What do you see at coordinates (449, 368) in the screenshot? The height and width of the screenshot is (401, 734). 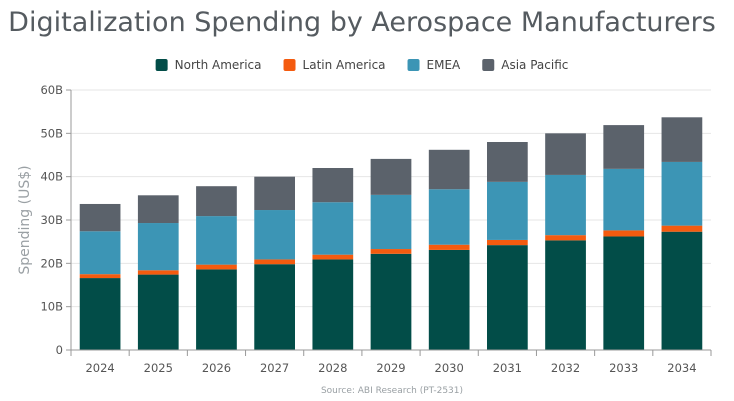 I see `x-tick-label: 2030` at bounding box center [449, 368].